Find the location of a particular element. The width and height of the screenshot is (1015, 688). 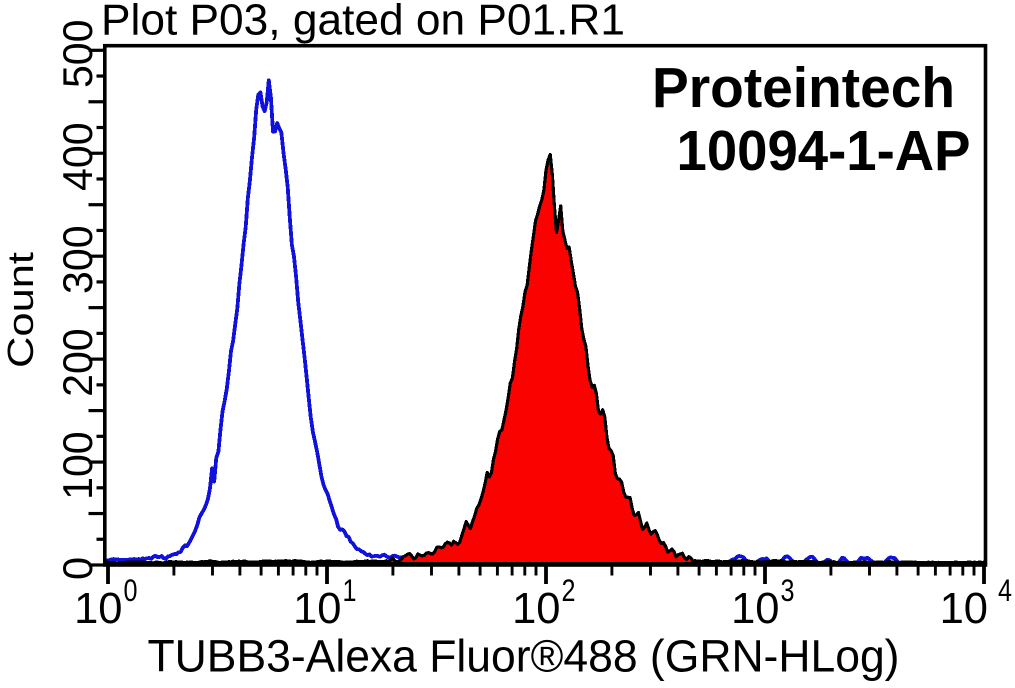

svg-text: 2 is located at coordinates (569, 590).